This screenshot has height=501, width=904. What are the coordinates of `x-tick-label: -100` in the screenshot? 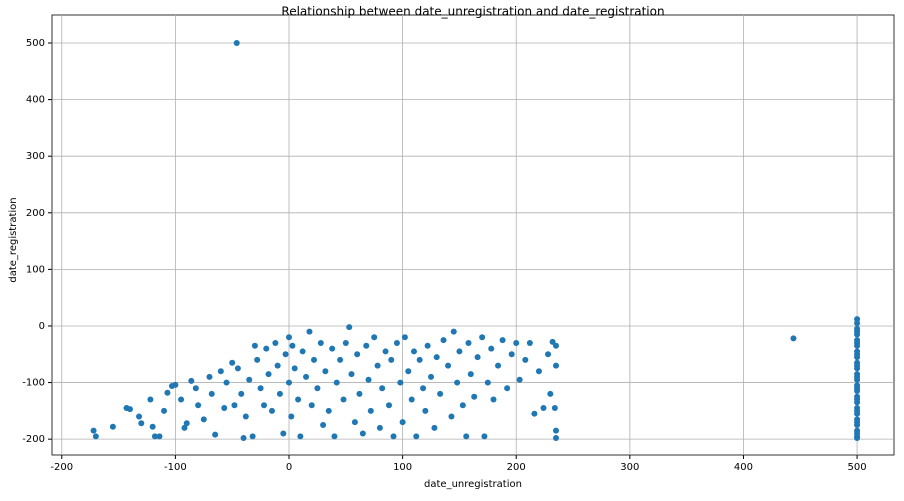 It's located at (175, 467).